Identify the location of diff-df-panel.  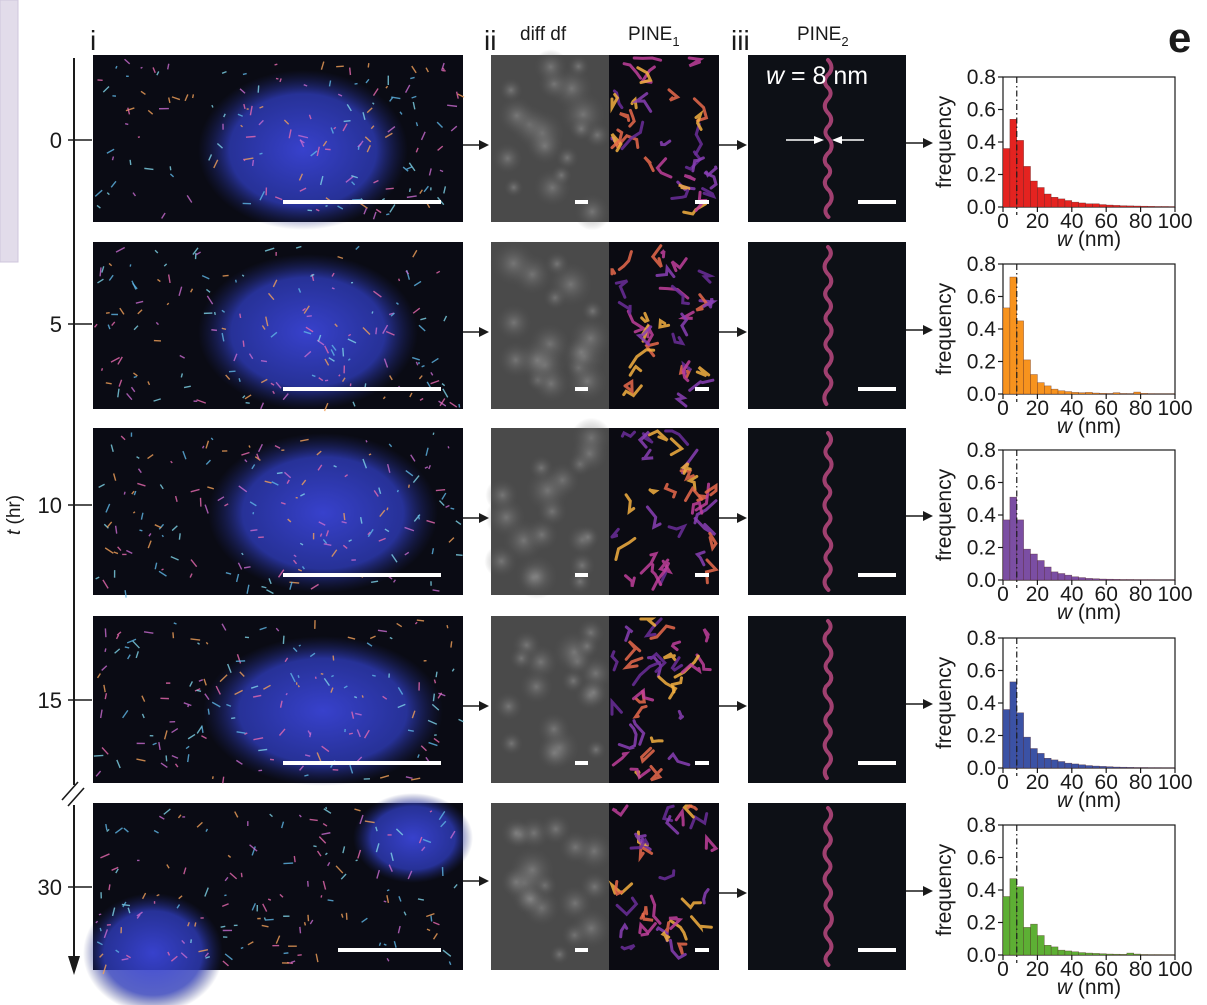
(552, 699).